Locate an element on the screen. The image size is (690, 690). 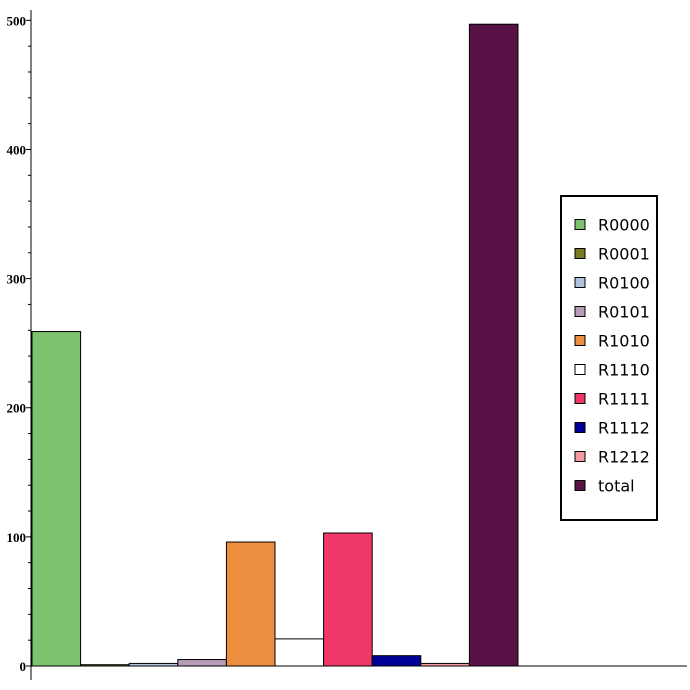
legend-swatch-r1010 is located at coordinates (580, 340).